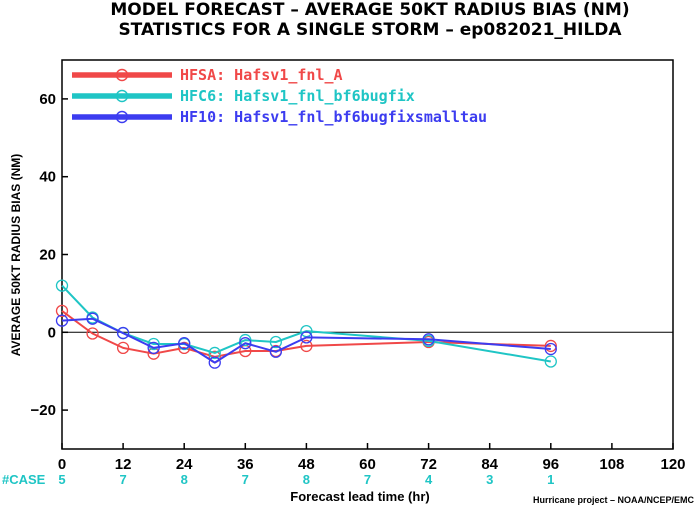 The width and height of the screenshot is (700, 506). What do you see at coordinates (306, 464) in the screenshot?
I see `x-tick-label: 48` at bounding box center [306, 464].